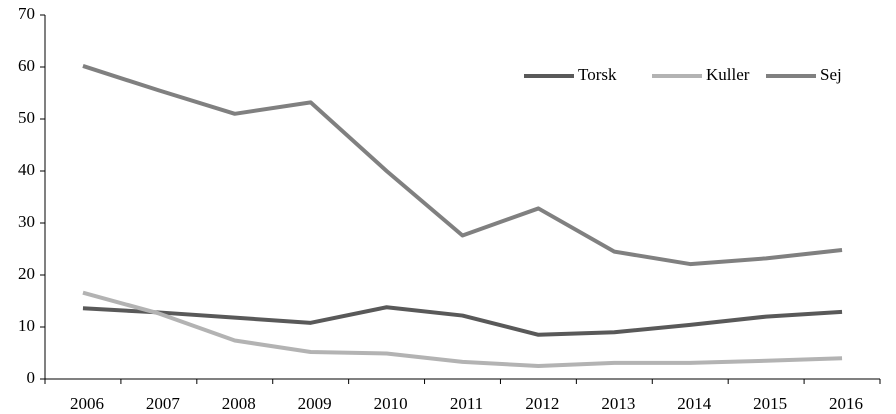 This screenshot has height=414, width=896. What do you see at coordinates (846, 403) in the screenshot?
I see `x-tick-label: 2016` at bounding box center [846, 403].